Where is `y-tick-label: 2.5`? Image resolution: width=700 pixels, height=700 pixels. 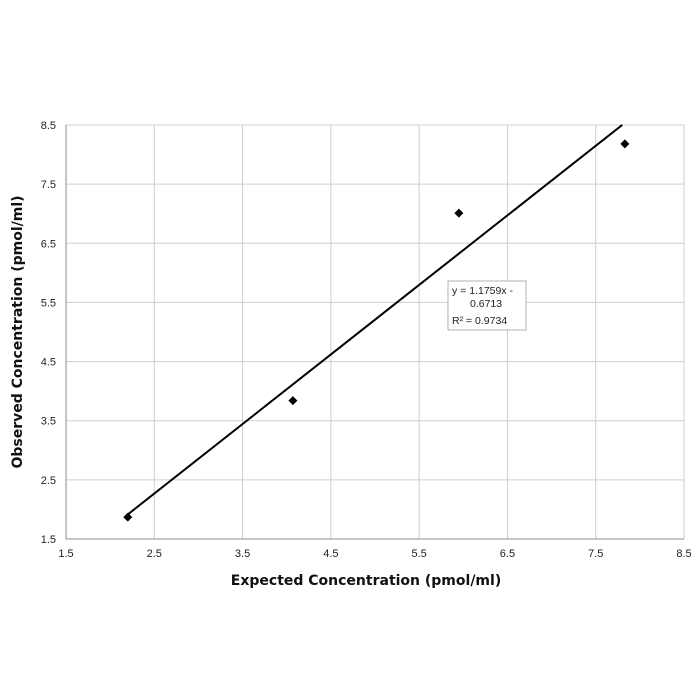
y-tick-label: 2.5 is located at coordinates (48, 481).